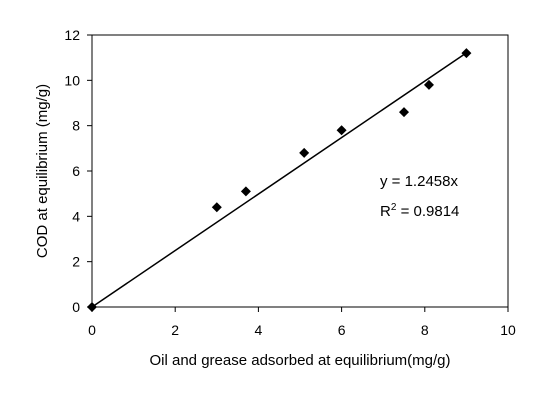  Describe the element at coordinates (175, 330) in the screenshot. I see `x-tick-label: 2` at that location.